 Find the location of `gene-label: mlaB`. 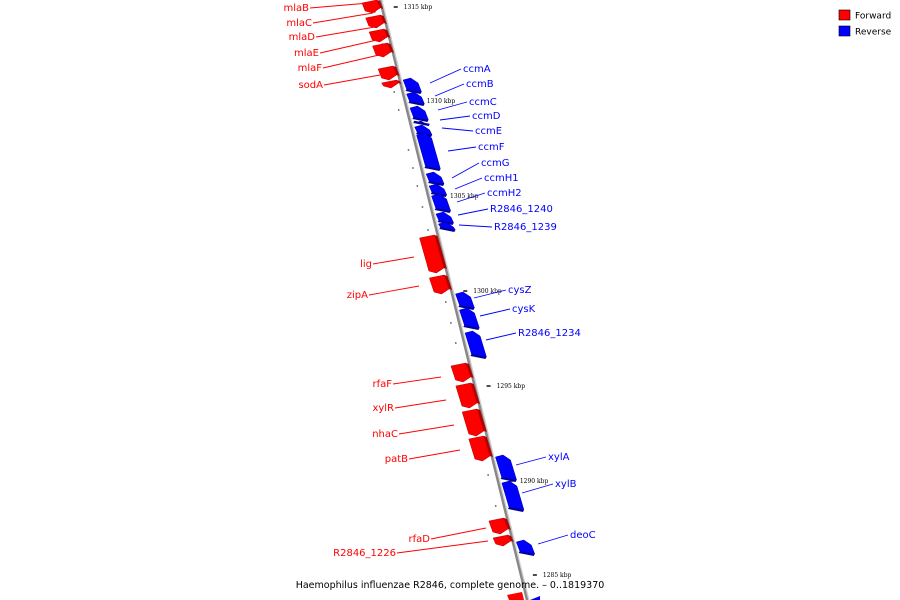

gene-label: mlaB is located at coordinates (296, 8).